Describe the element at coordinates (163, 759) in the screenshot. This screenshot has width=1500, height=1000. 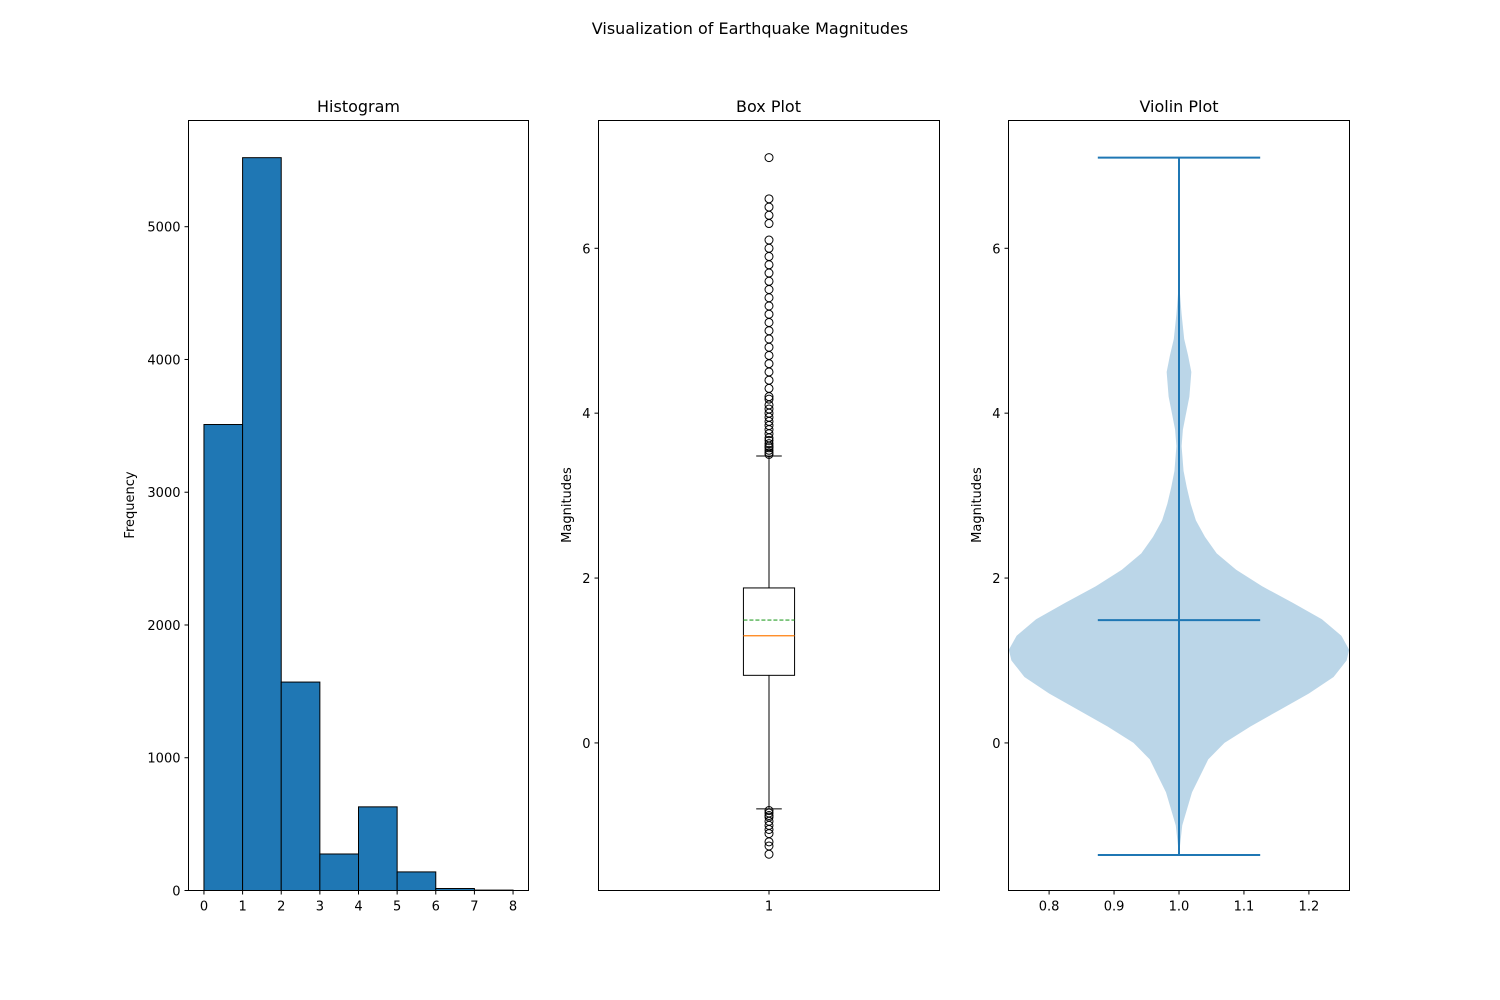
I see `ytick-label: 1000` at that location.